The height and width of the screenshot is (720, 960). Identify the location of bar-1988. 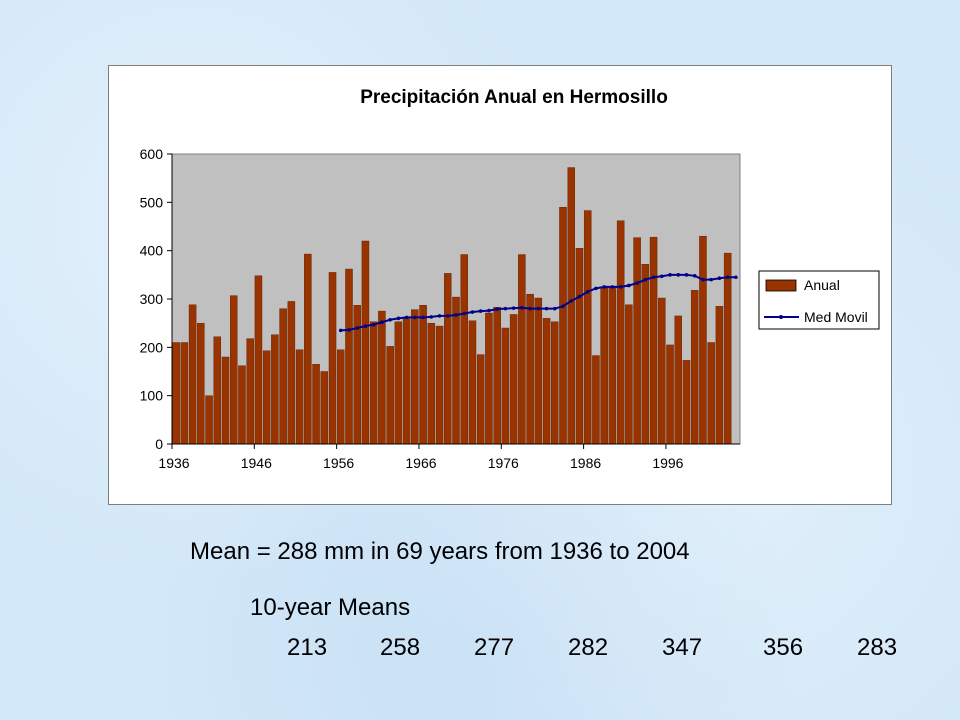
(604, 365).